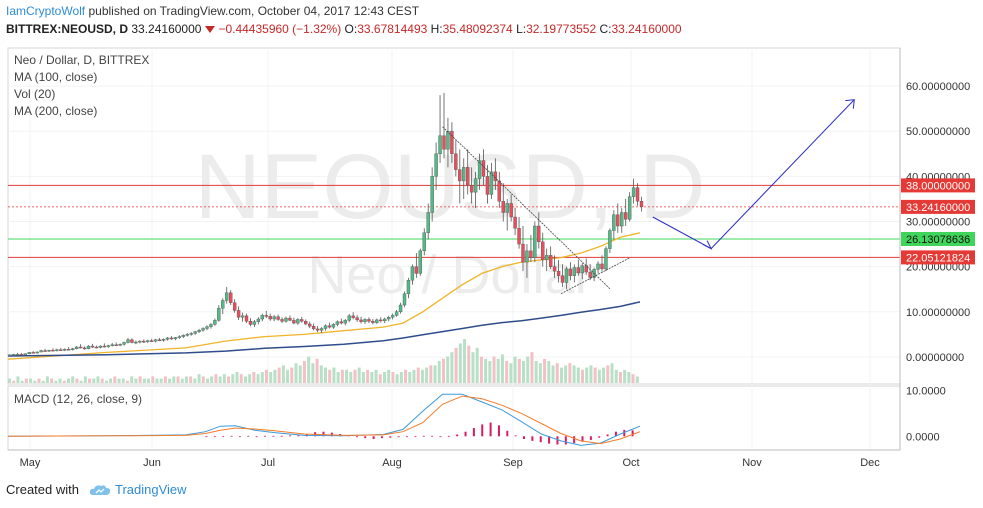 The image size is (983, 508). What do you see at coordinates (46, 11) in the screenshot?
I see `author-link: IamCryptoWolf` at bounding box center [46, 11].